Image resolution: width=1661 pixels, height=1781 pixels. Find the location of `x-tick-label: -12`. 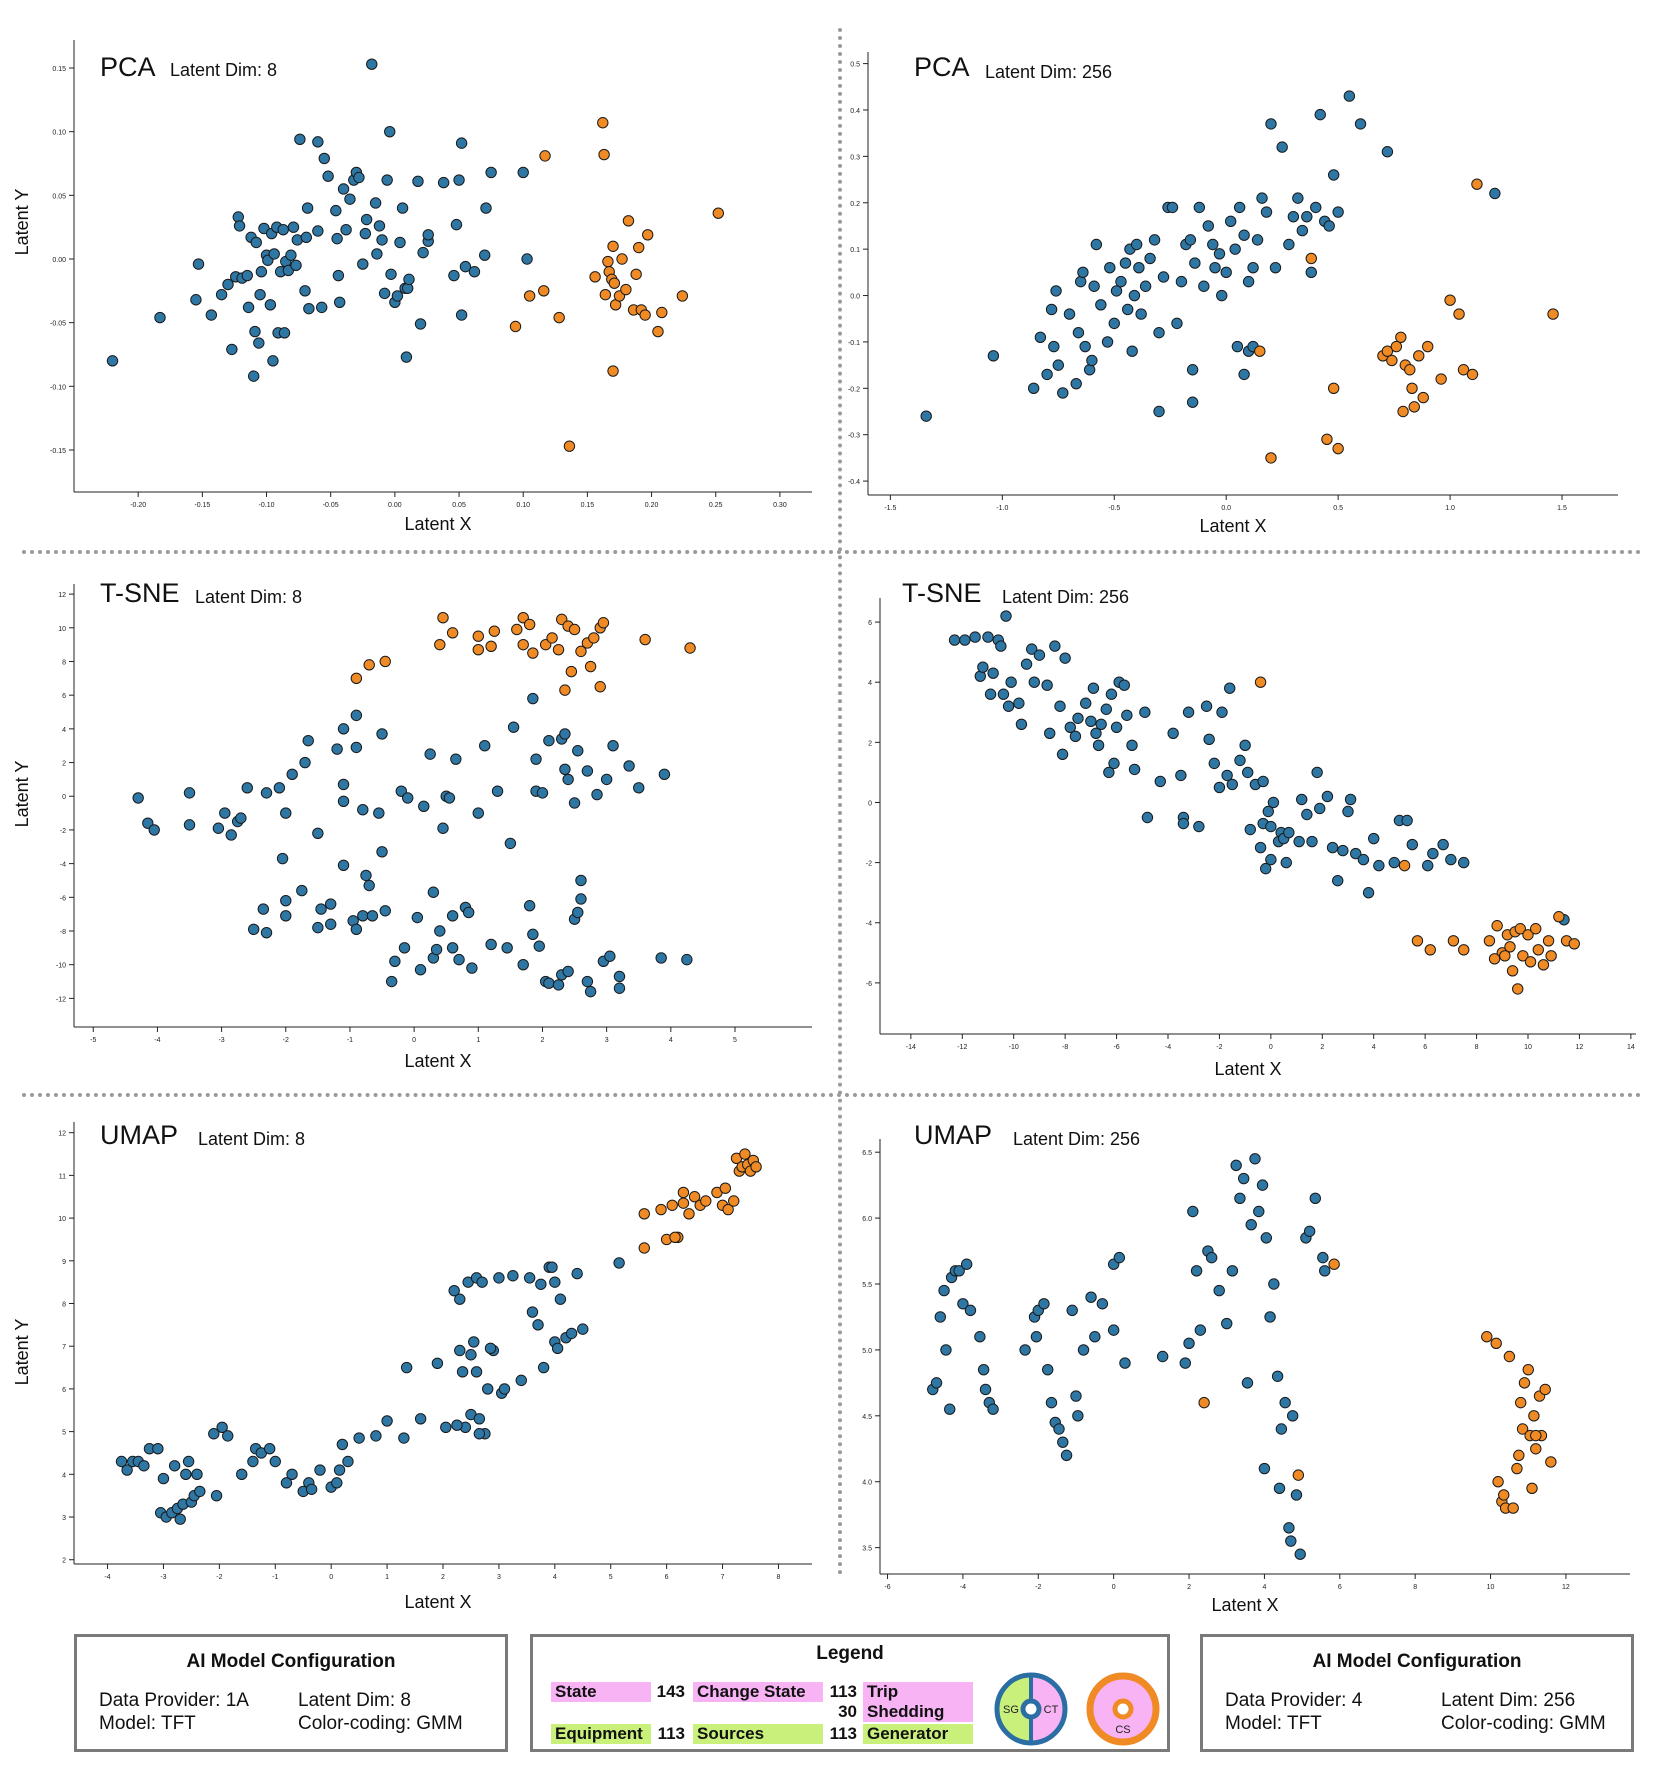

x-tick-label: -12 is located at coordinates (962, 1047).